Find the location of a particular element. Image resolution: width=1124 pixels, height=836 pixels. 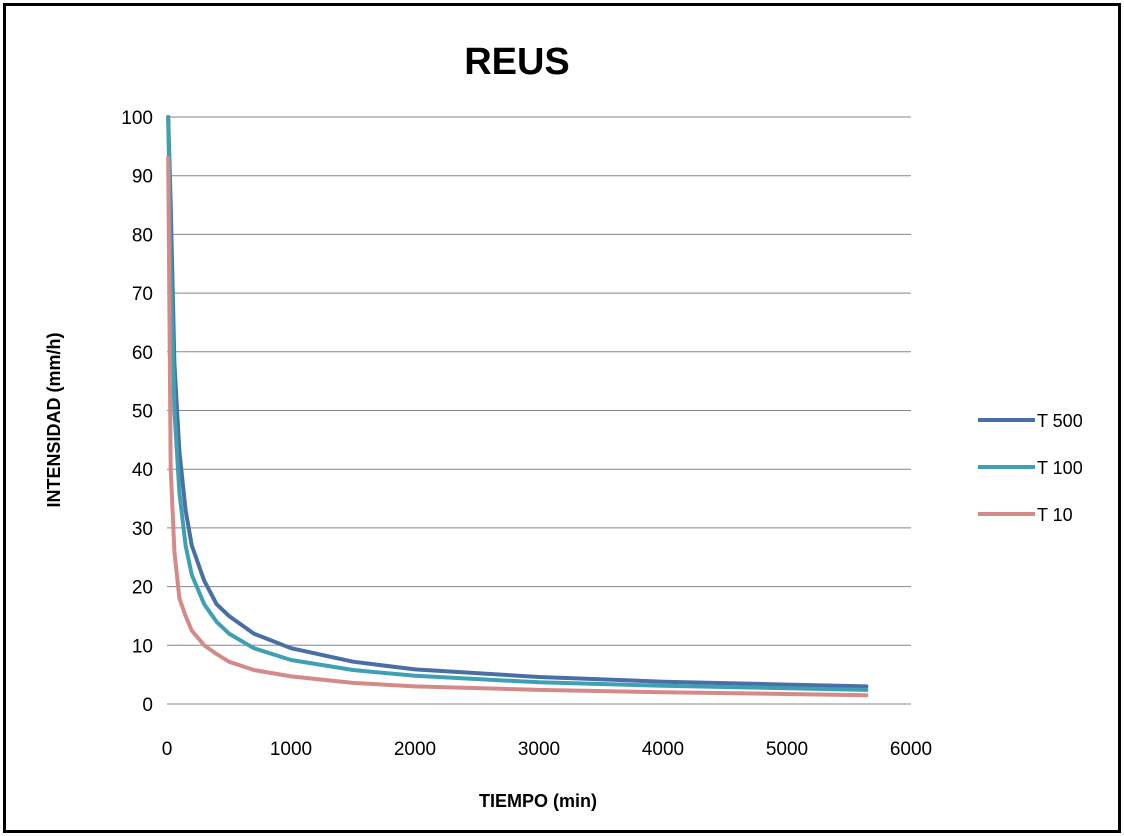

x-axis-label: TIEMPO (min) is located at coordinates (538, 801).